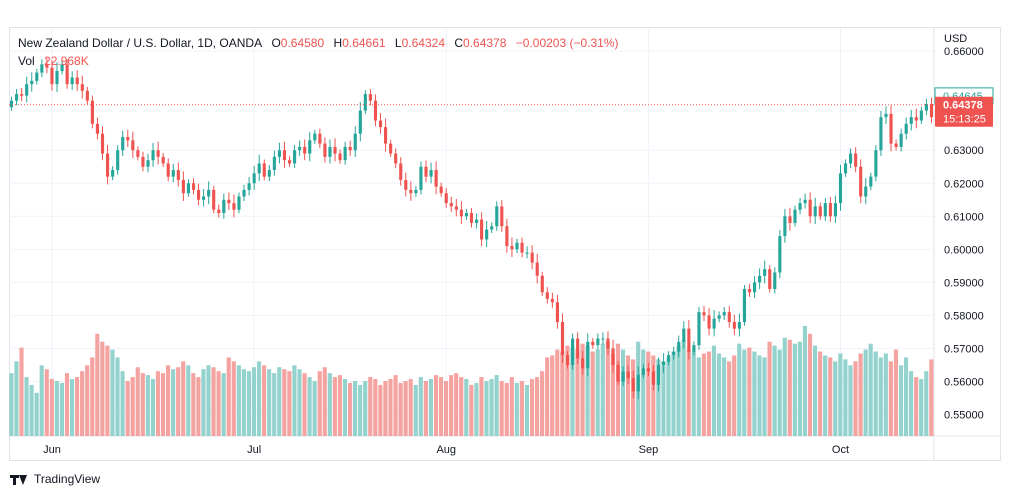 The width and height of the screenshot is (1012, 498). I want to click on close-label: C, so click(459, 43).